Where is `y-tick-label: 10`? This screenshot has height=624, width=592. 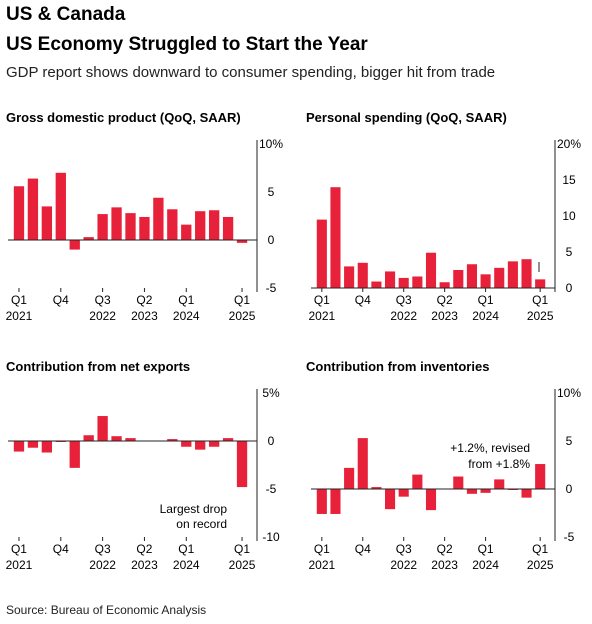
y-tick-label: 10 is located at coordinates (569, 216).